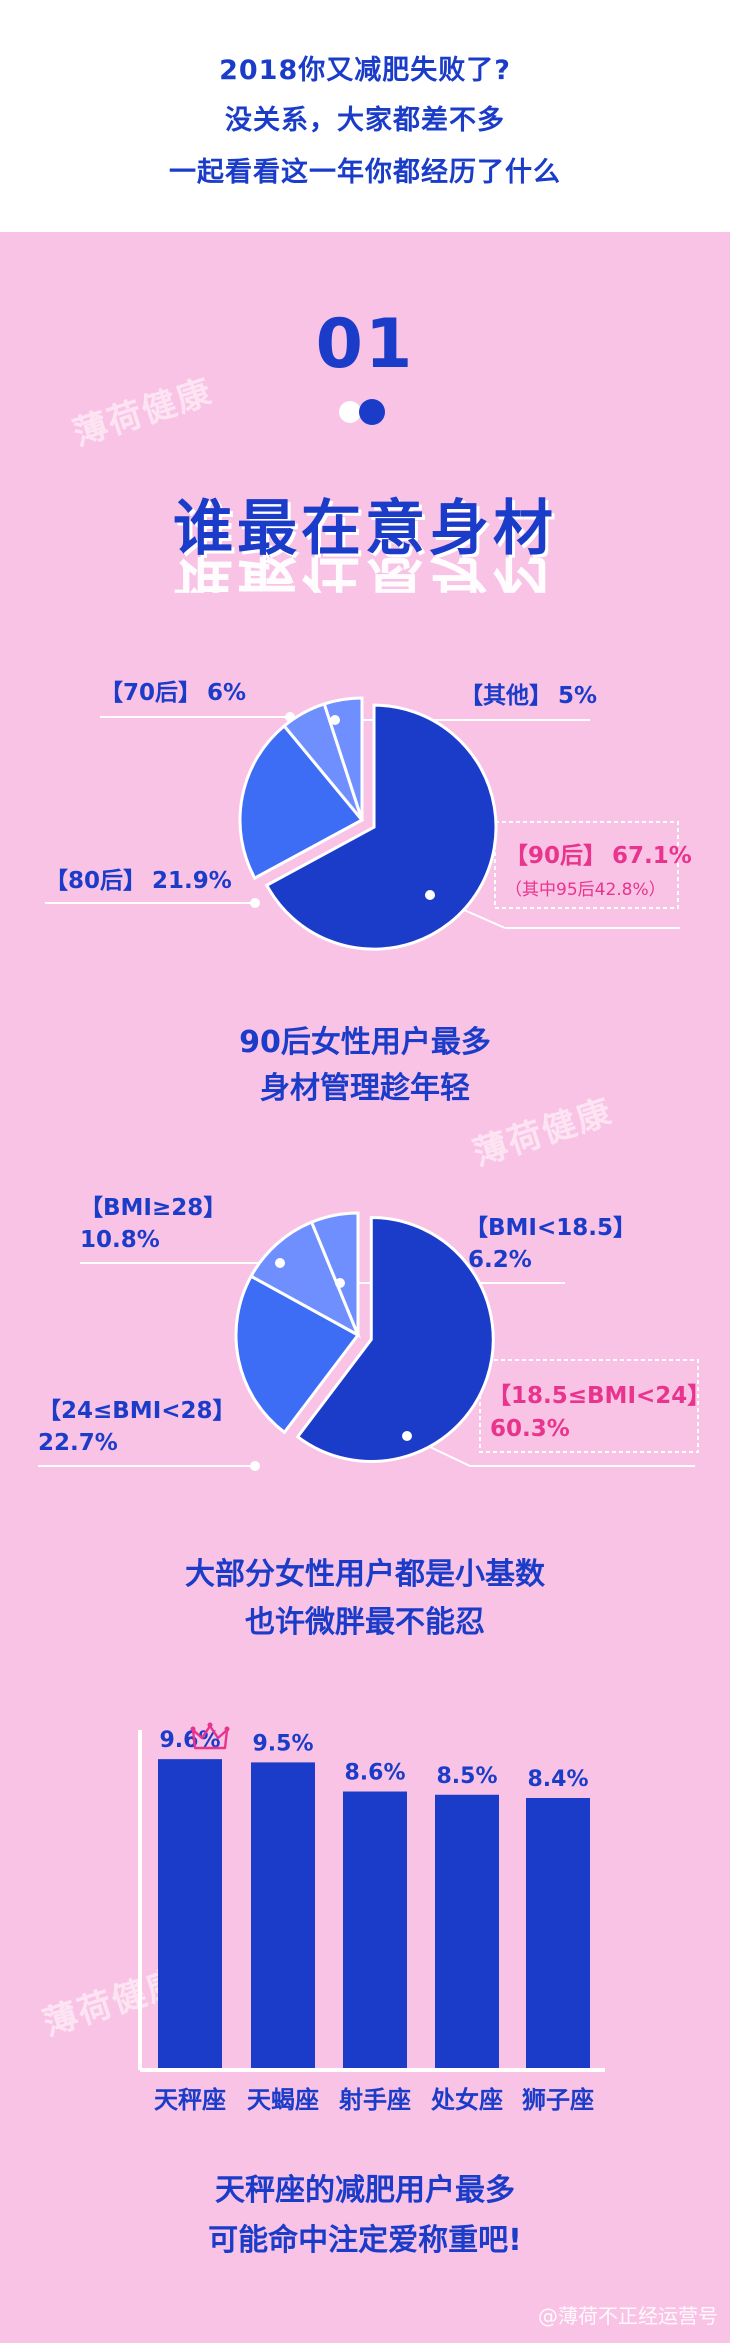  What do you see at coordinates (500, 1260) in the screenshot?
I see `pie2-value-under: 6.2%` at bounding box center [500, 1260].